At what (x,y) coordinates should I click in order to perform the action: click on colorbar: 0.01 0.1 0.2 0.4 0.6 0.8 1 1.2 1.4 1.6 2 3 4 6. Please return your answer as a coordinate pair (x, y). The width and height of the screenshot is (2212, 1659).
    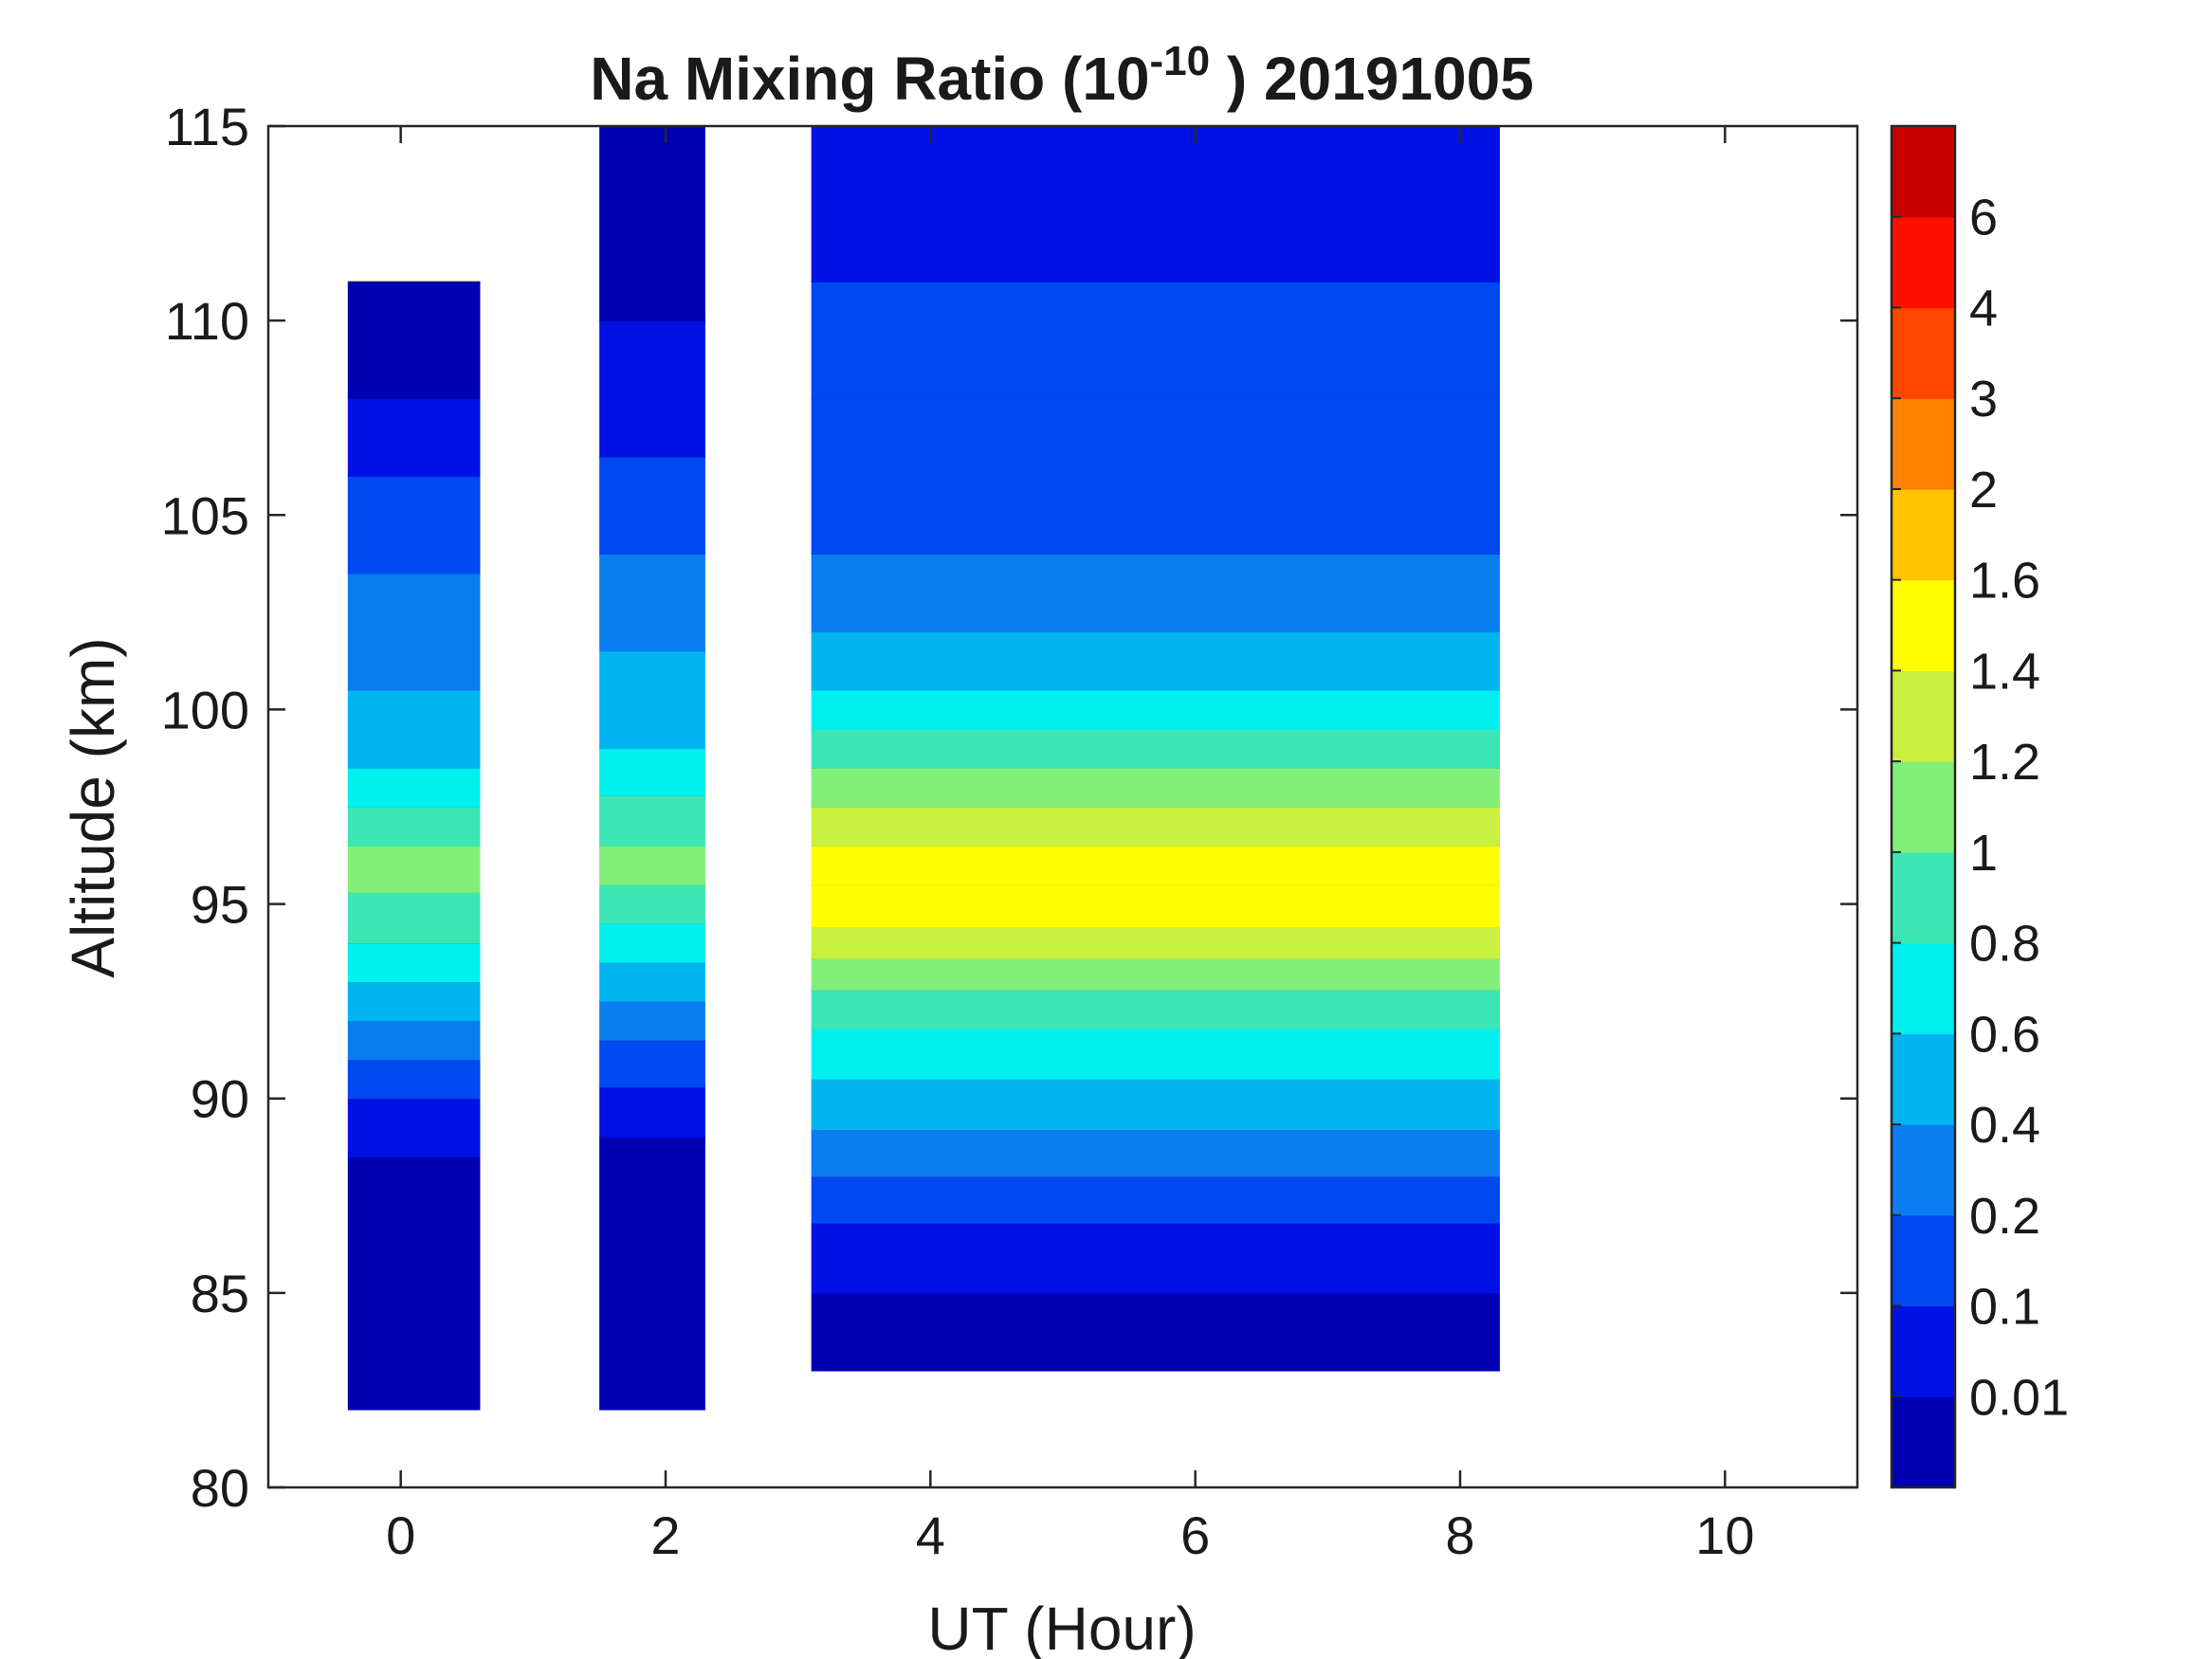
    Looking at the image, I should click on (1980, 806).